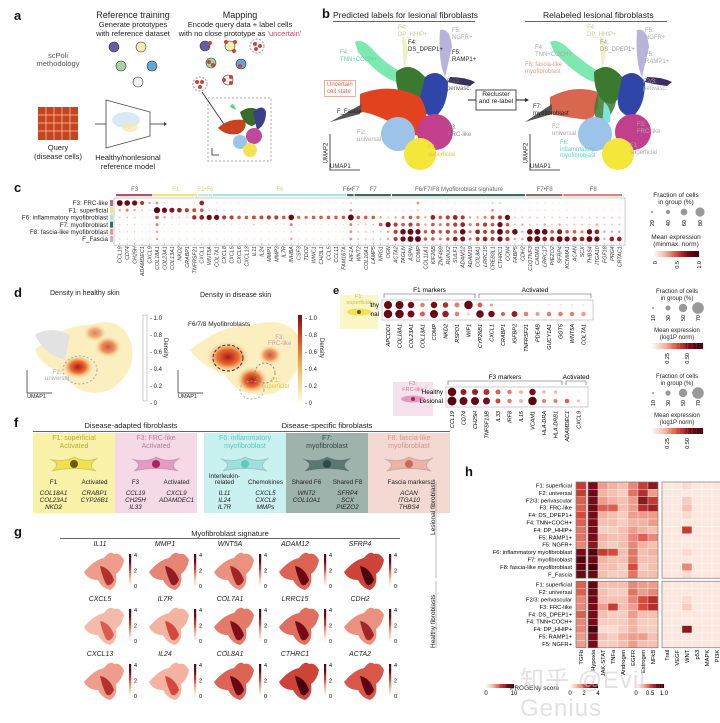  I want to click on f-marker-genes: SFRP4 SCX PIEZO2, so click(347, 501).